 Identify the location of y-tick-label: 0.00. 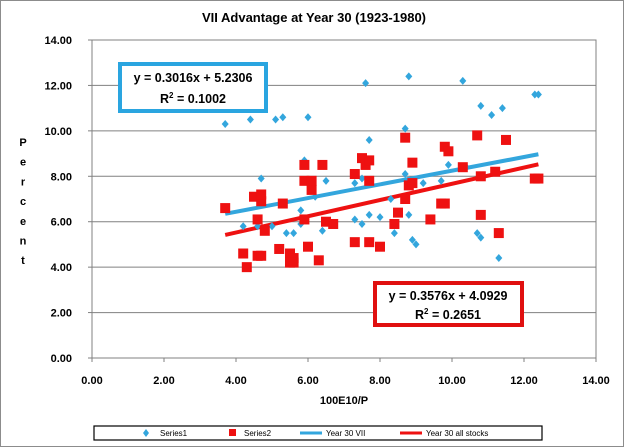
(61, 359).